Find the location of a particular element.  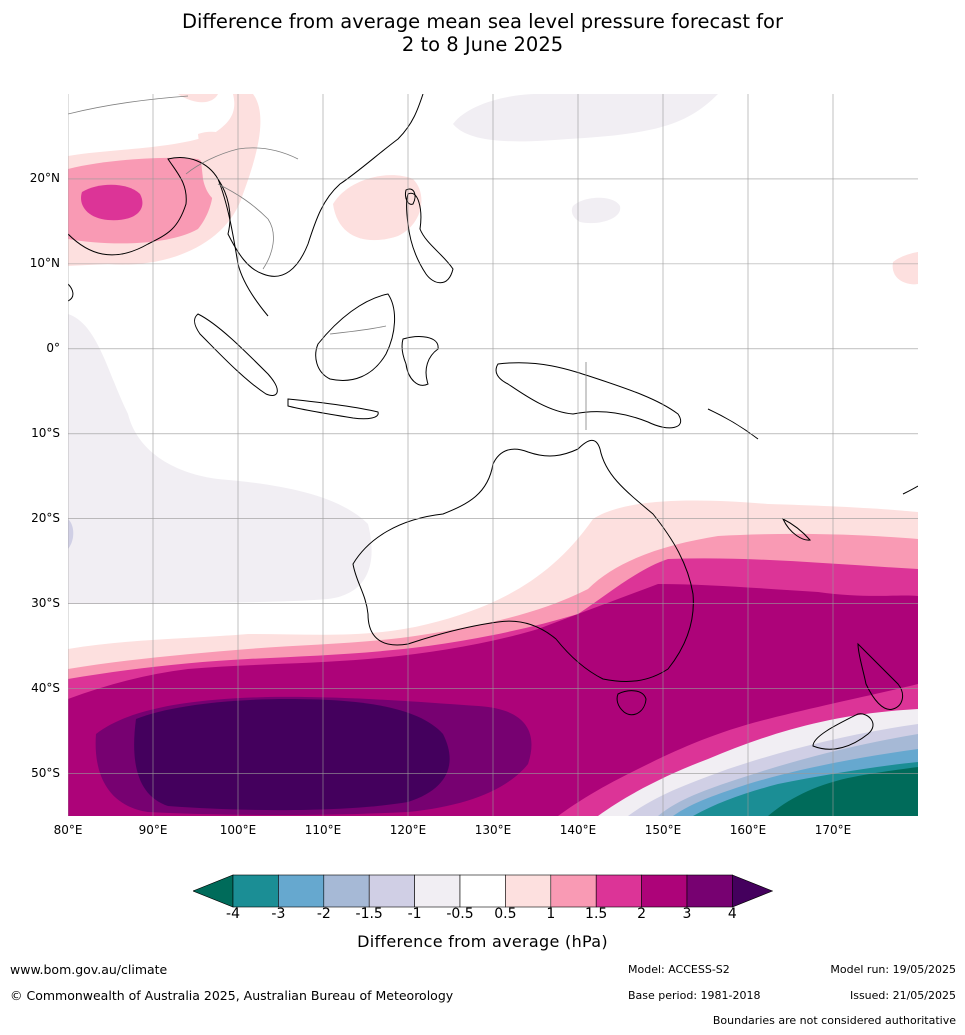

contour-pos-bengal-core is located at coordinates (112, 202).